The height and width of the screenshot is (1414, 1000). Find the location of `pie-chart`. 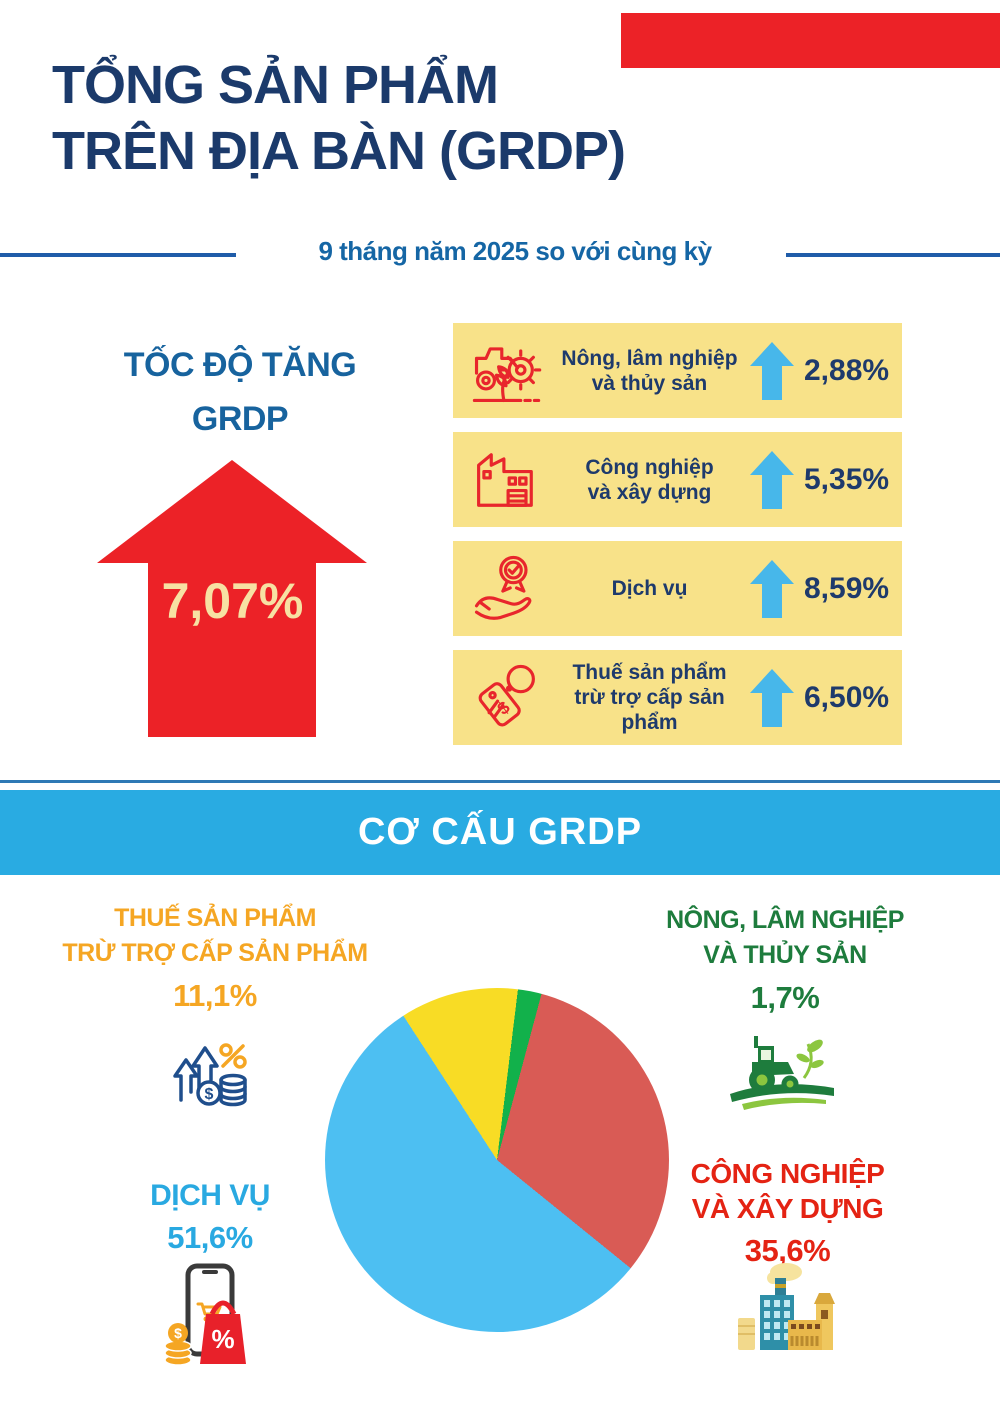

pie-chart is located at coordinates (497, 1160).